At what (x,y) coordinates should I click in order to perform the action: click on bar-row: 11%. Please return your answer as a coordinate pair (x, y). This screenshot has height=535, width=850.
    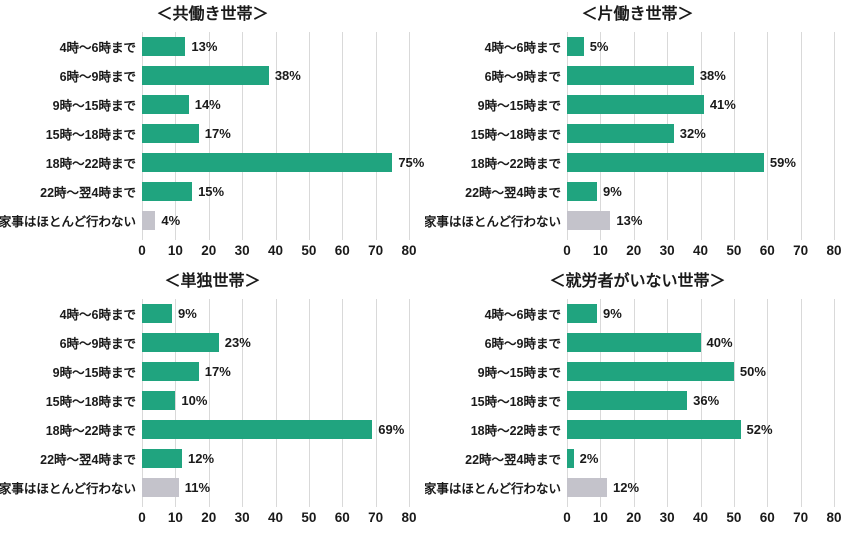
    Looking at the image, I should click on (275, 487).